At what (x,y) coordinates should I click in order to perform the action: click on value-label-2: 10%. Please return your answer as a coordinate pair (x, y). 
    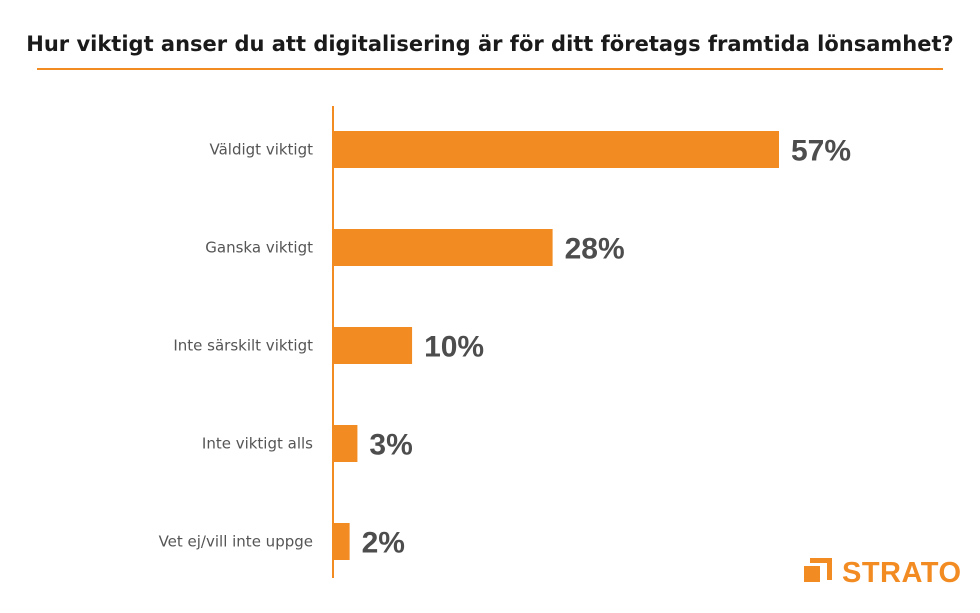
    Looking at the image, I should click on (454, 347).